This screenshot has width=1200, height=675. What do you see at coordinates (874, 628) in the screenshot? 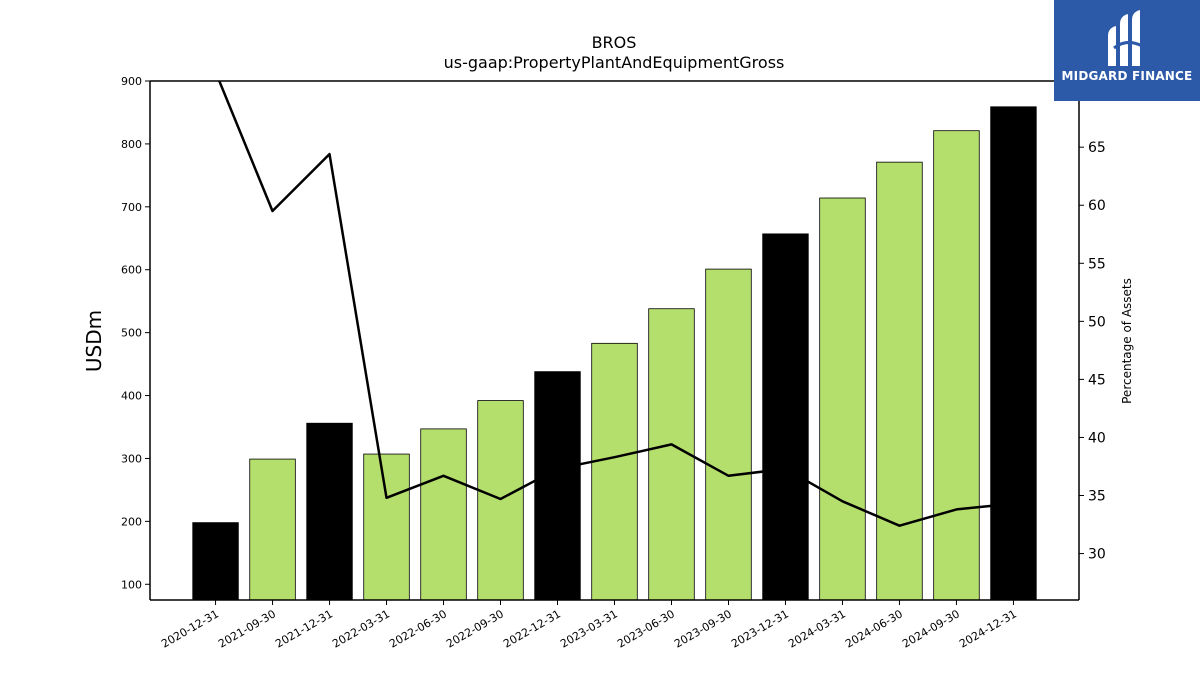
I see `x-tick-label: 2024-06-30` at bounding box center [874, 628].